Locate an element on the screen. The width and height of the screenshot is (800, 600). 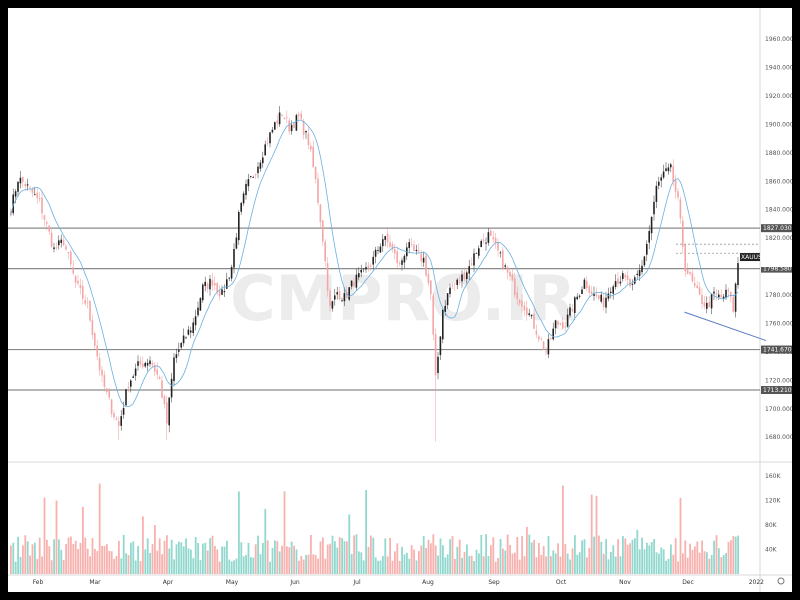
price-tick-label: 1700.000 is located at coordinates (778, 409).